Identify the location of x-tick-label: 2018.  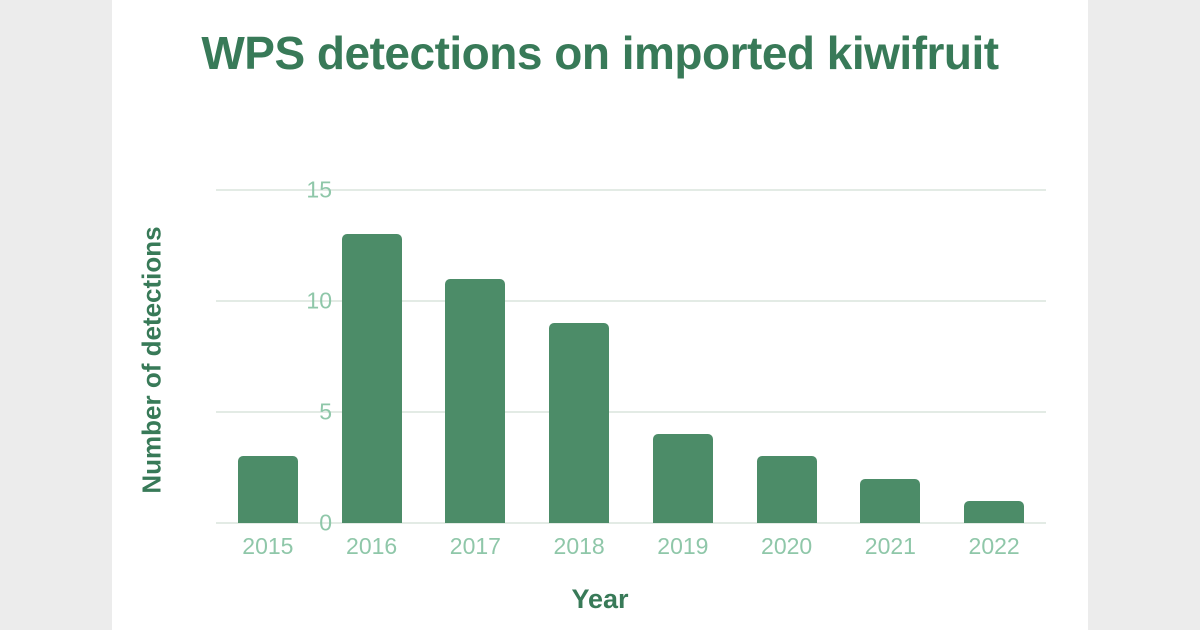
(579, 546).